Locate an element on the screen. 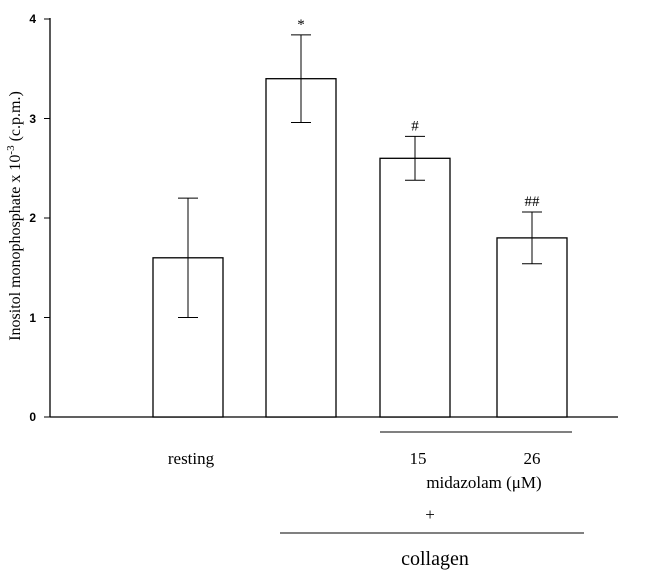 The width and height of the screenshot is (648, 573). dose-15-label: 15 is located at coordinates (418, 458).